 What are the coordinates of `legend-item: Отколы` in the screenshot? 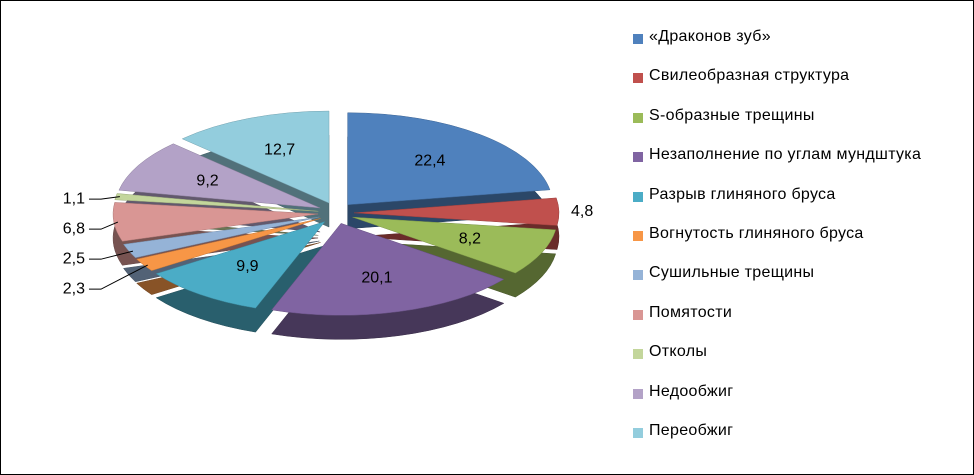 It's located at (779, 361).